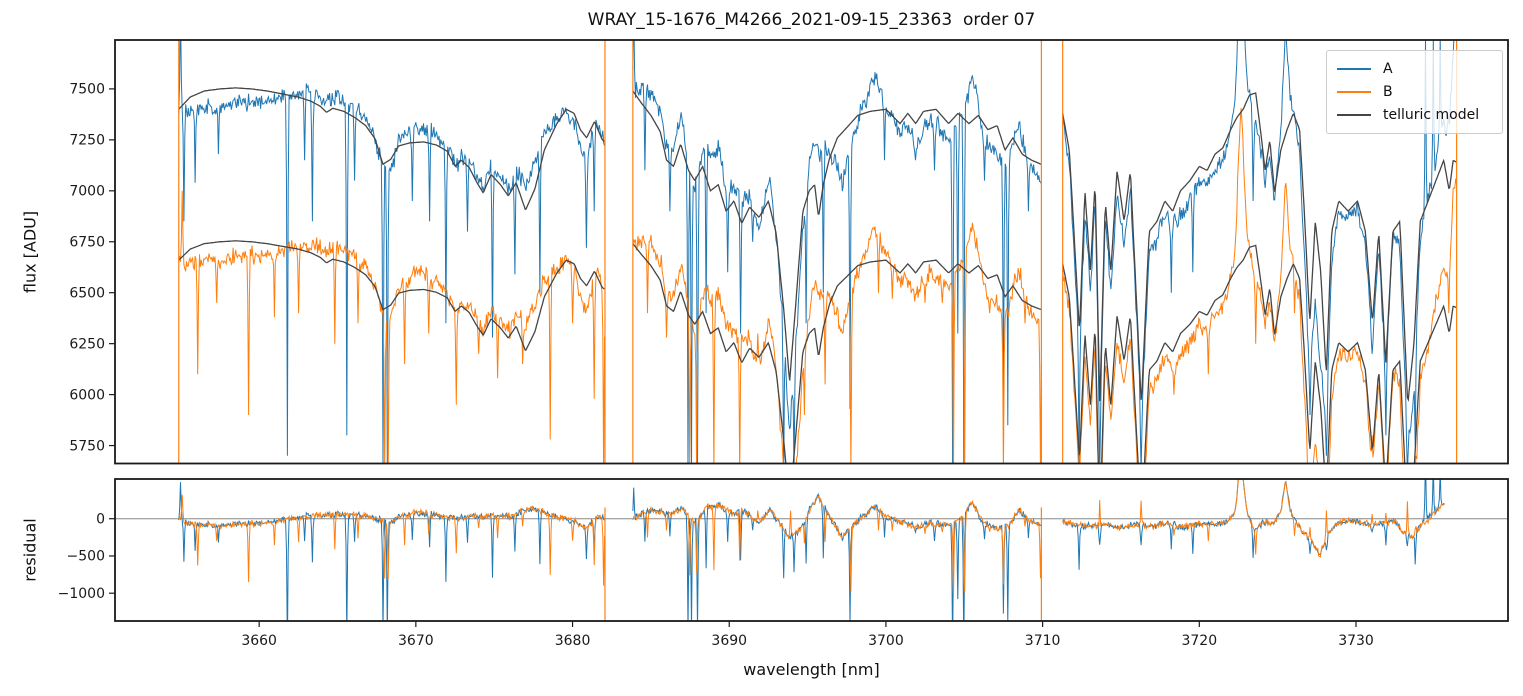 The width and height of the screenshot is (1523, 696). I want to click on flux-y-tick-label: 6000, so click(87, 395).